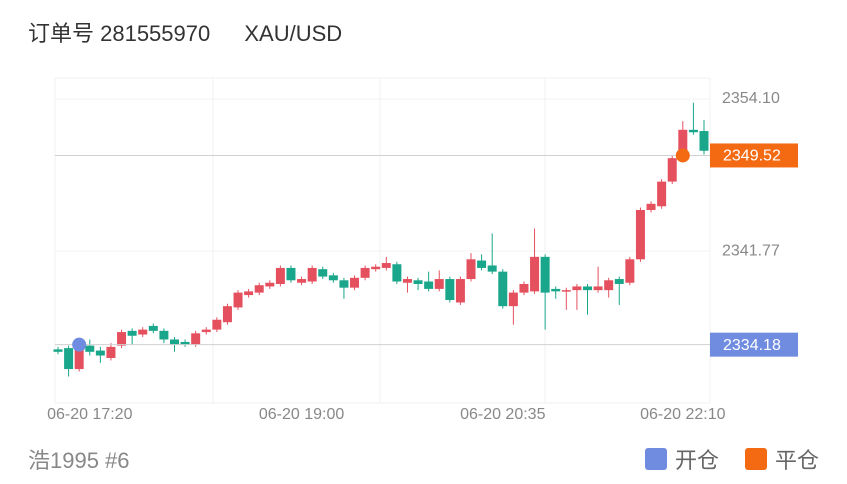 This screenshot has width=847, height=484. What do you see at coordinates (302, 414) in the screenshot?
I see `x-tick-label: 06-20 19:00` at bounding box center [302, 414].